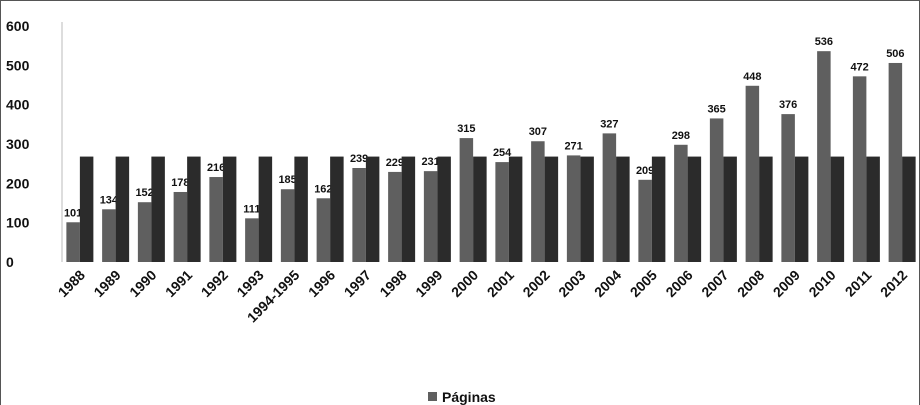 The width and height of the screenshot is (920, 405). What do you see at coordinates (716, 109) in the screenshot?
I see `data-label: 365` at bounding box center [716, 109].